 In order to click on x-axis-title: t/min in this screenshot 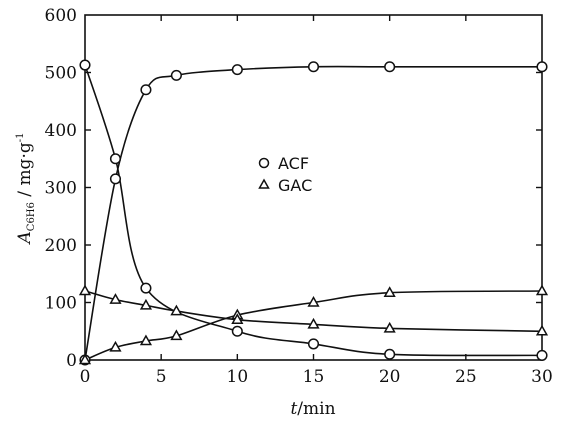, I will do `click(312, 409)`.